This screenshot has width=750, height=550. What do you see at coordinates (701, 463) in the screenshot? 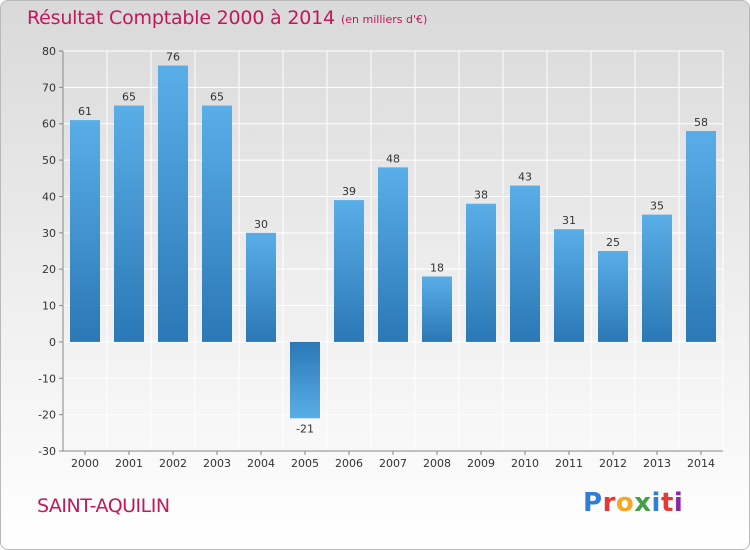
I see `x-tick-label: 2014` at bounding box center [701, 463].